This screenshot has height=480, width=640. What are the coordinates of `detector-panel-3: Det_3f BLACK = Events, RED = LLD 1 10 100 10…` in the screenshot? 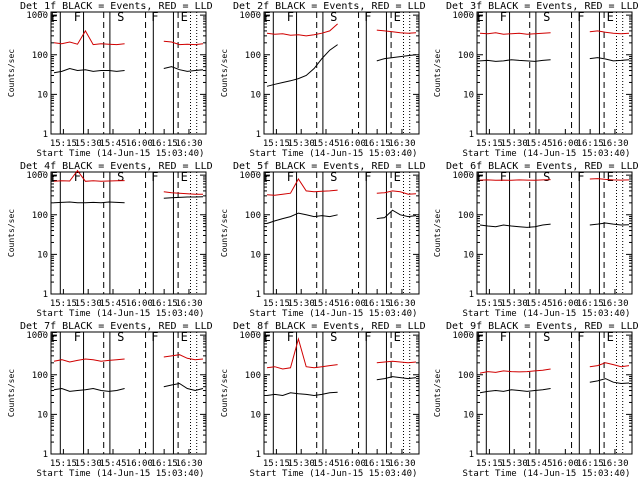 It's located at (536, 80).